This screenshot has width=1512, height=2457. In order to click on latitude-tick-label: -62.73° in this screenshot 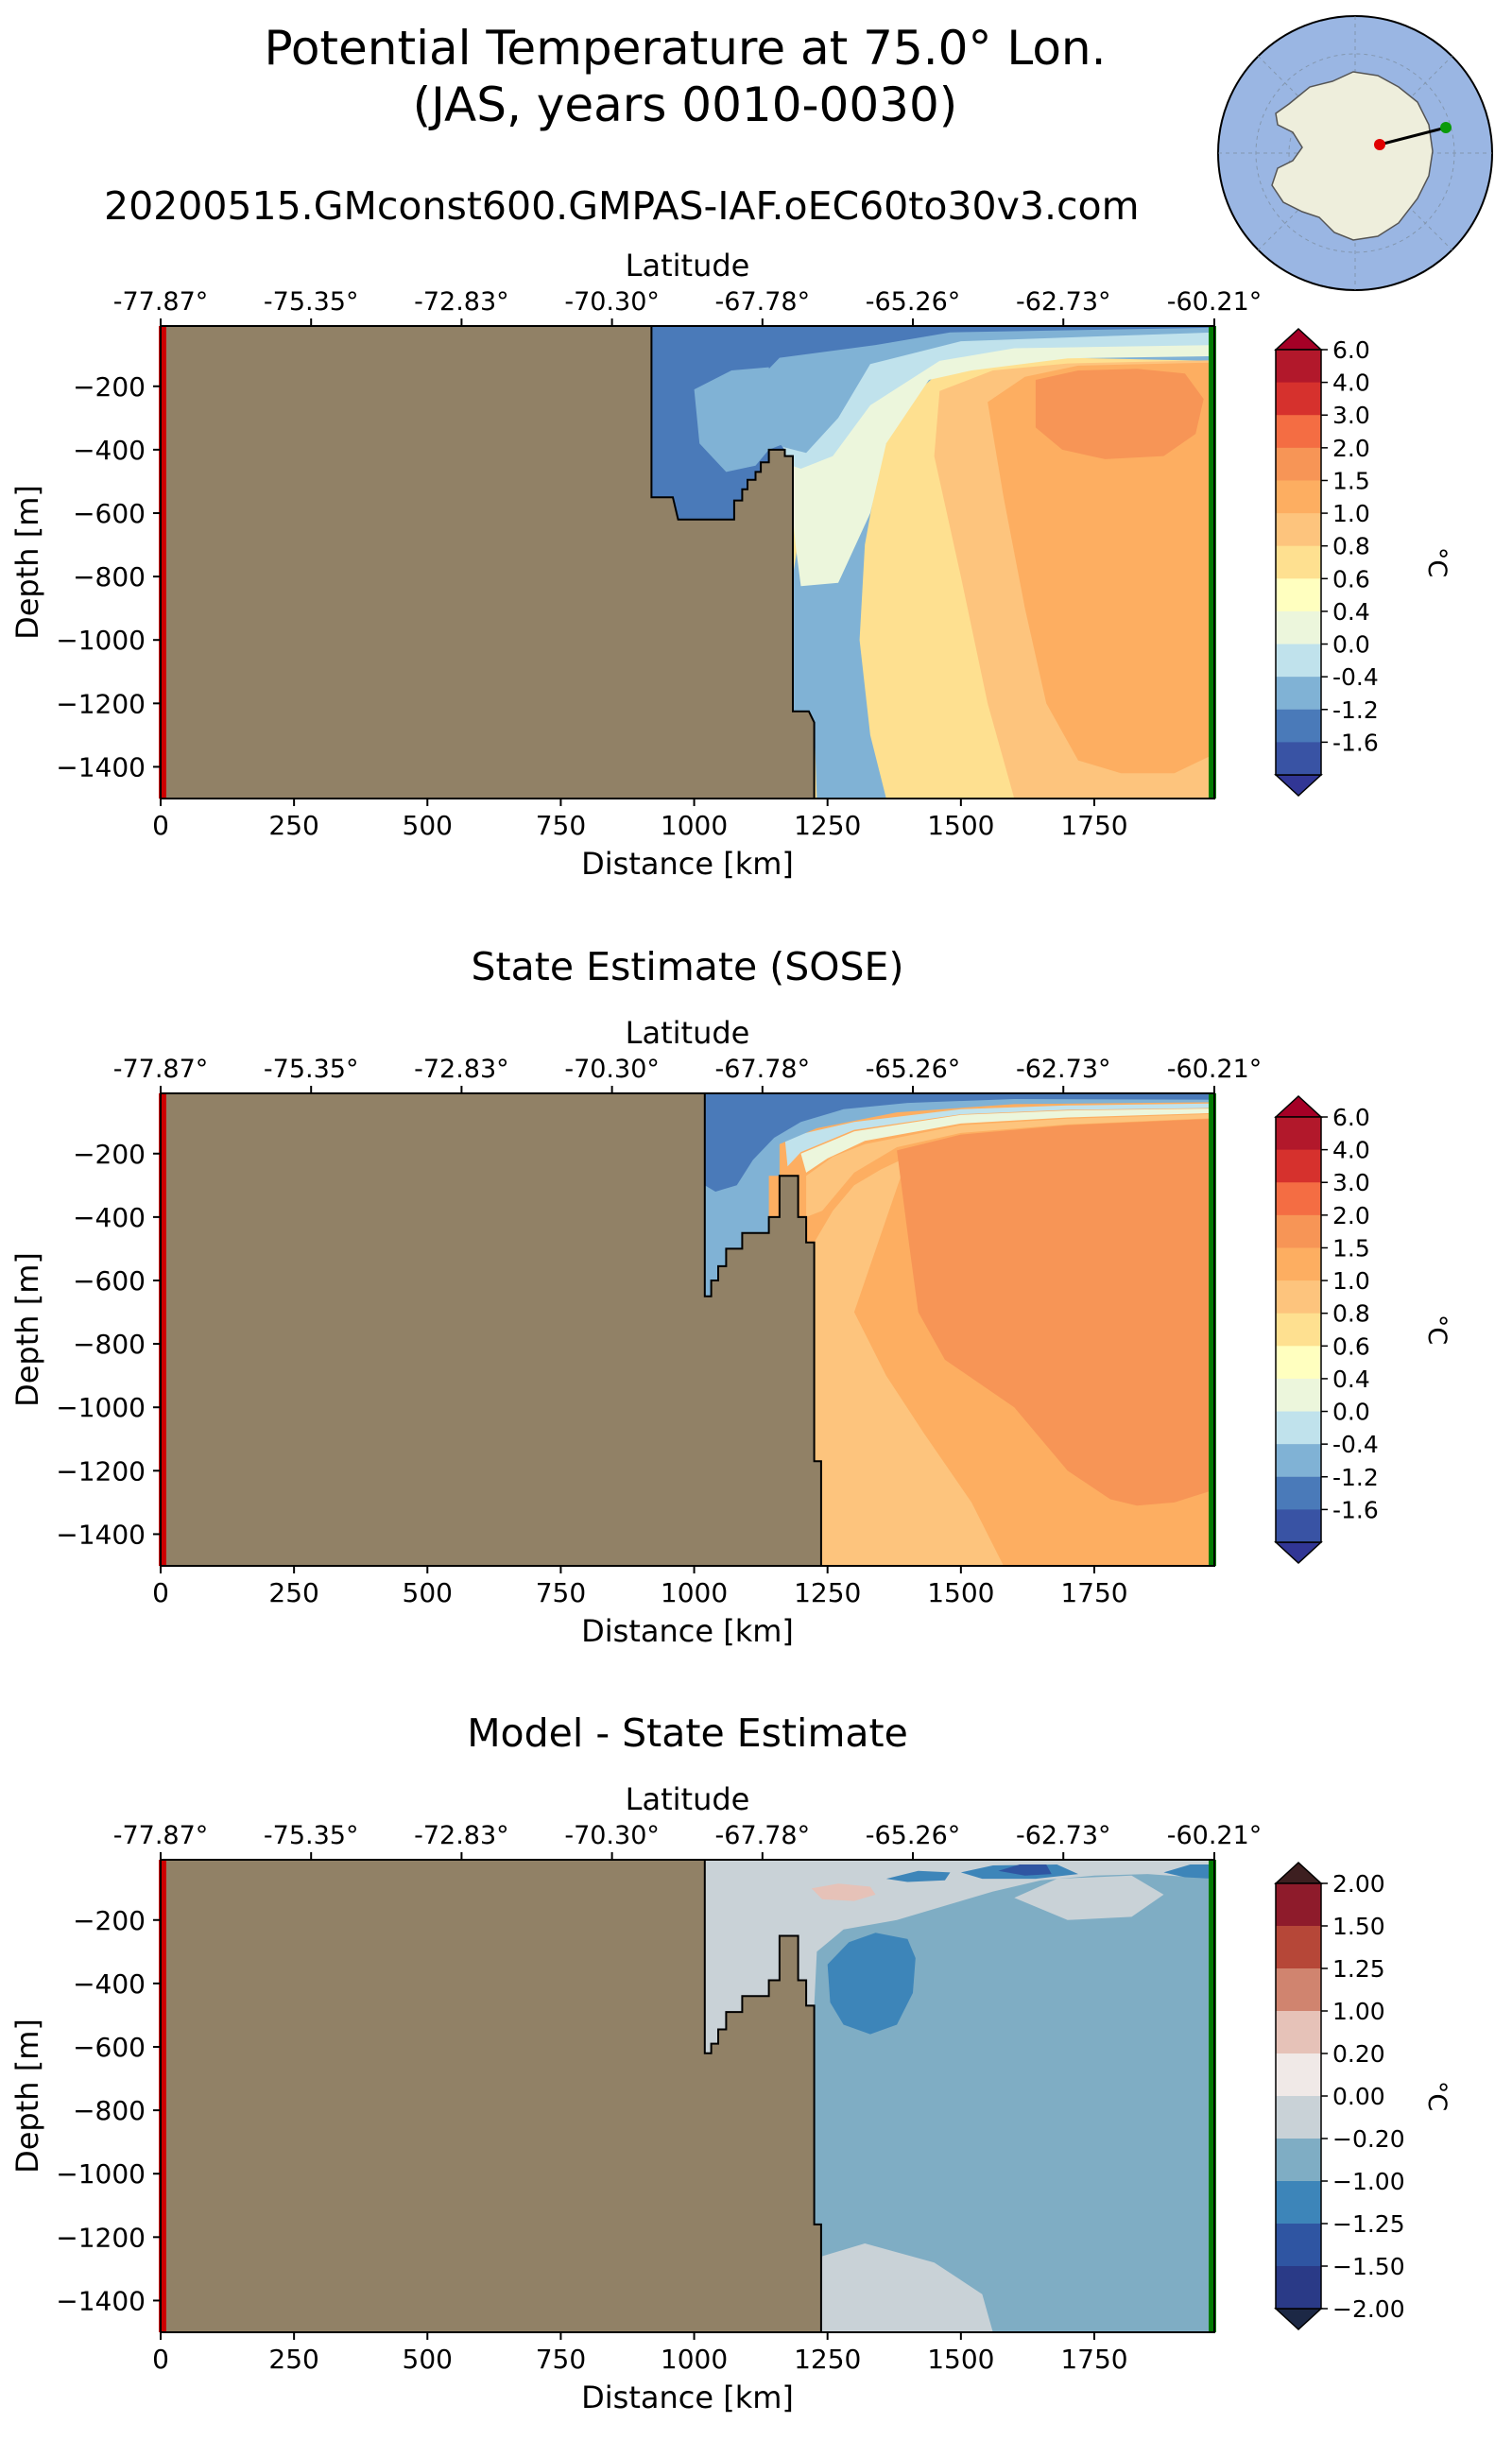, I will do `click(1063, 1069)`.